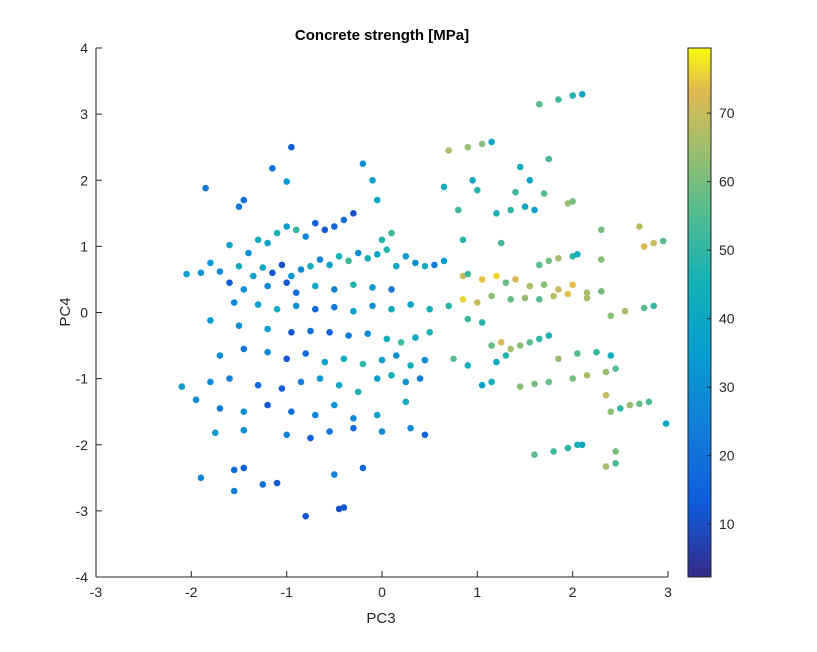 Image resolution: width=817 pixels, height=652 pixels. Describe the element at coordinates (727, 456) in the screenshot. I see `colorbar-tick-label: 20` at that location.